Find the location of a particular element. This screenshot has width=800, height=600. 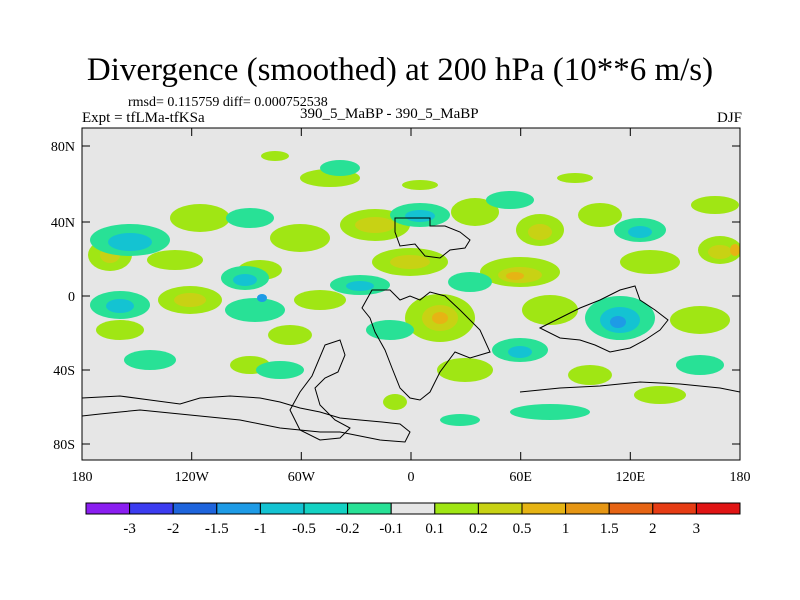

colorbar: -3 -2 -1.5 -1 -0.5 -0.2 -0.1 0.1 0.2 0.5 1 1.5 2 3 is located at coordinates (413, 519).